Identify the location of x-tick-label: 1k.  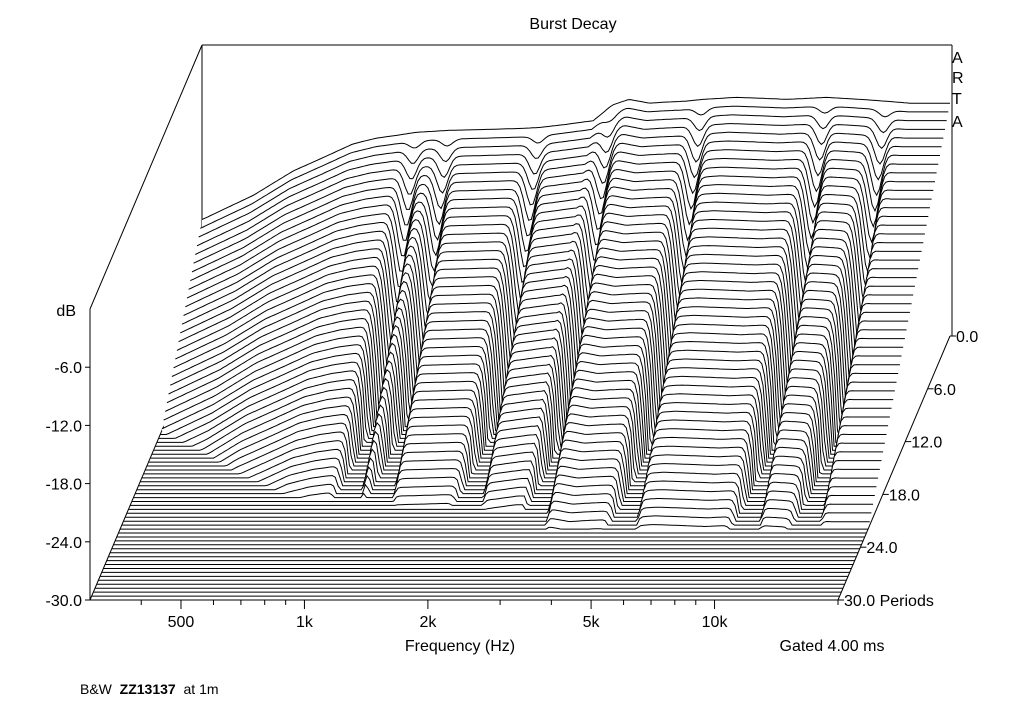
(305, 622).